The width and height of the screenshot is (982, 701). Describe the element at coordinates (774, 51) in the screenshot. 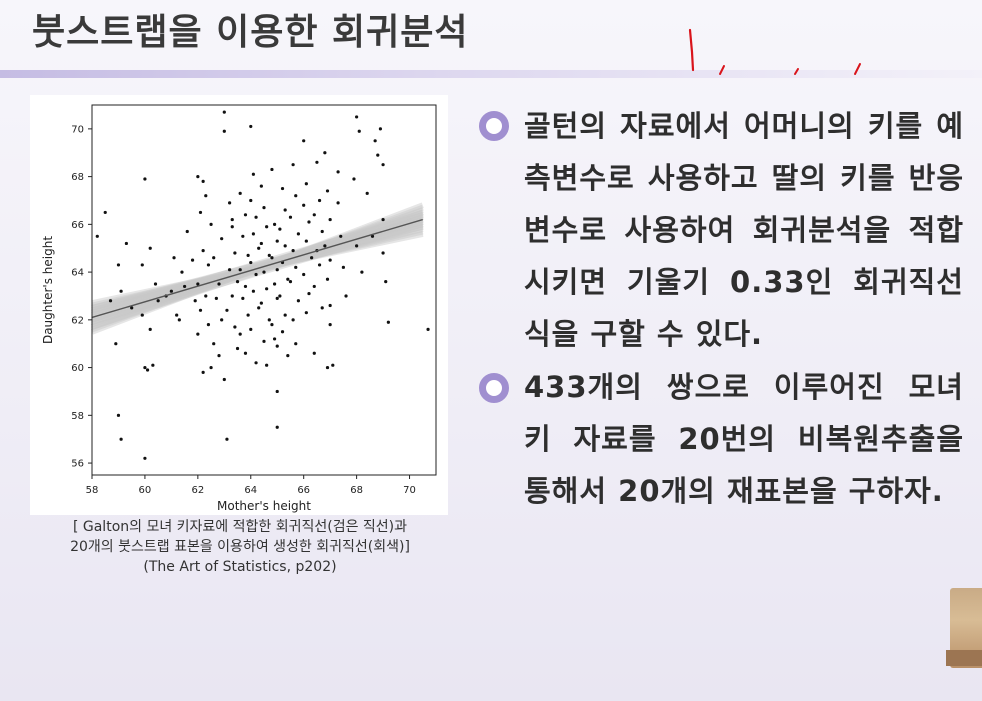

I see `handwritten-ink-marks` at that location.